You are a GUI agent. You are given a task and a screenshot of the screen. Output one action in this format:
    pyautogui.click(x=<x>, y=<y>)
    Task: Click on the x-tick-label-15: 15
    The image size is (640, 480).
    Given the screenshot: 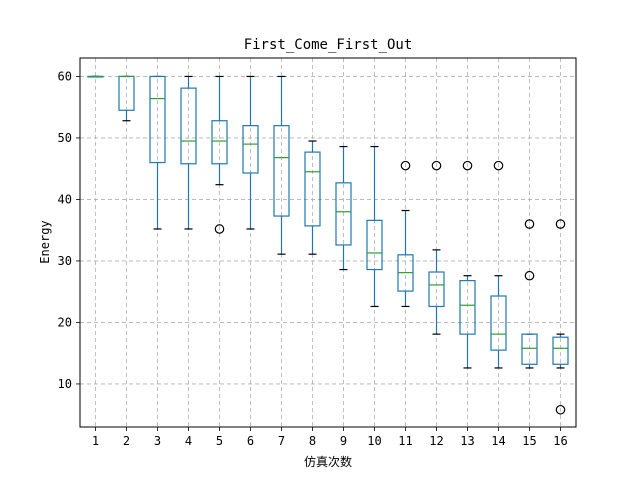 What is the action you would take?
    pyautogui.click(x=529, y=441)
    